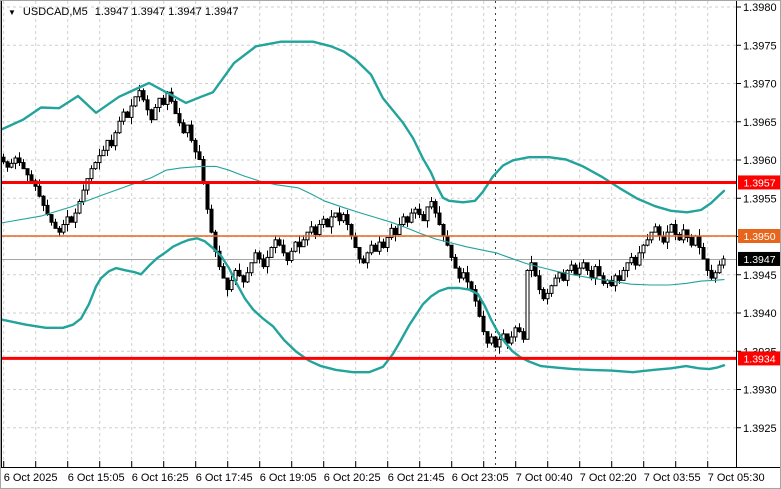  Describe the element at coordinates (96, 478) in the screenshot. I see `time-axis-label: 6 Oct 15:05` at that location.